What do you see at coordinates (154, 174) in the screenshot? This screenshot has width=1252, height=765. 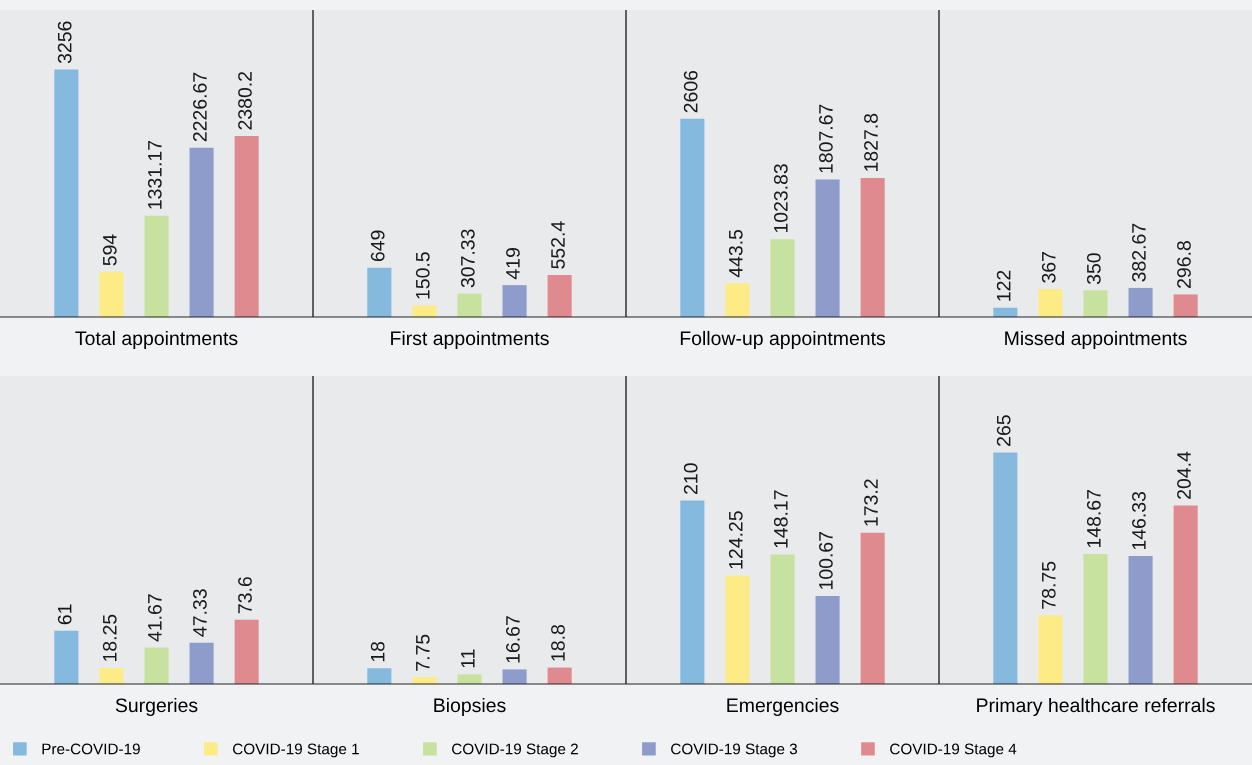 I see `data-label: 1331.17` at bounding box center [154, 174].